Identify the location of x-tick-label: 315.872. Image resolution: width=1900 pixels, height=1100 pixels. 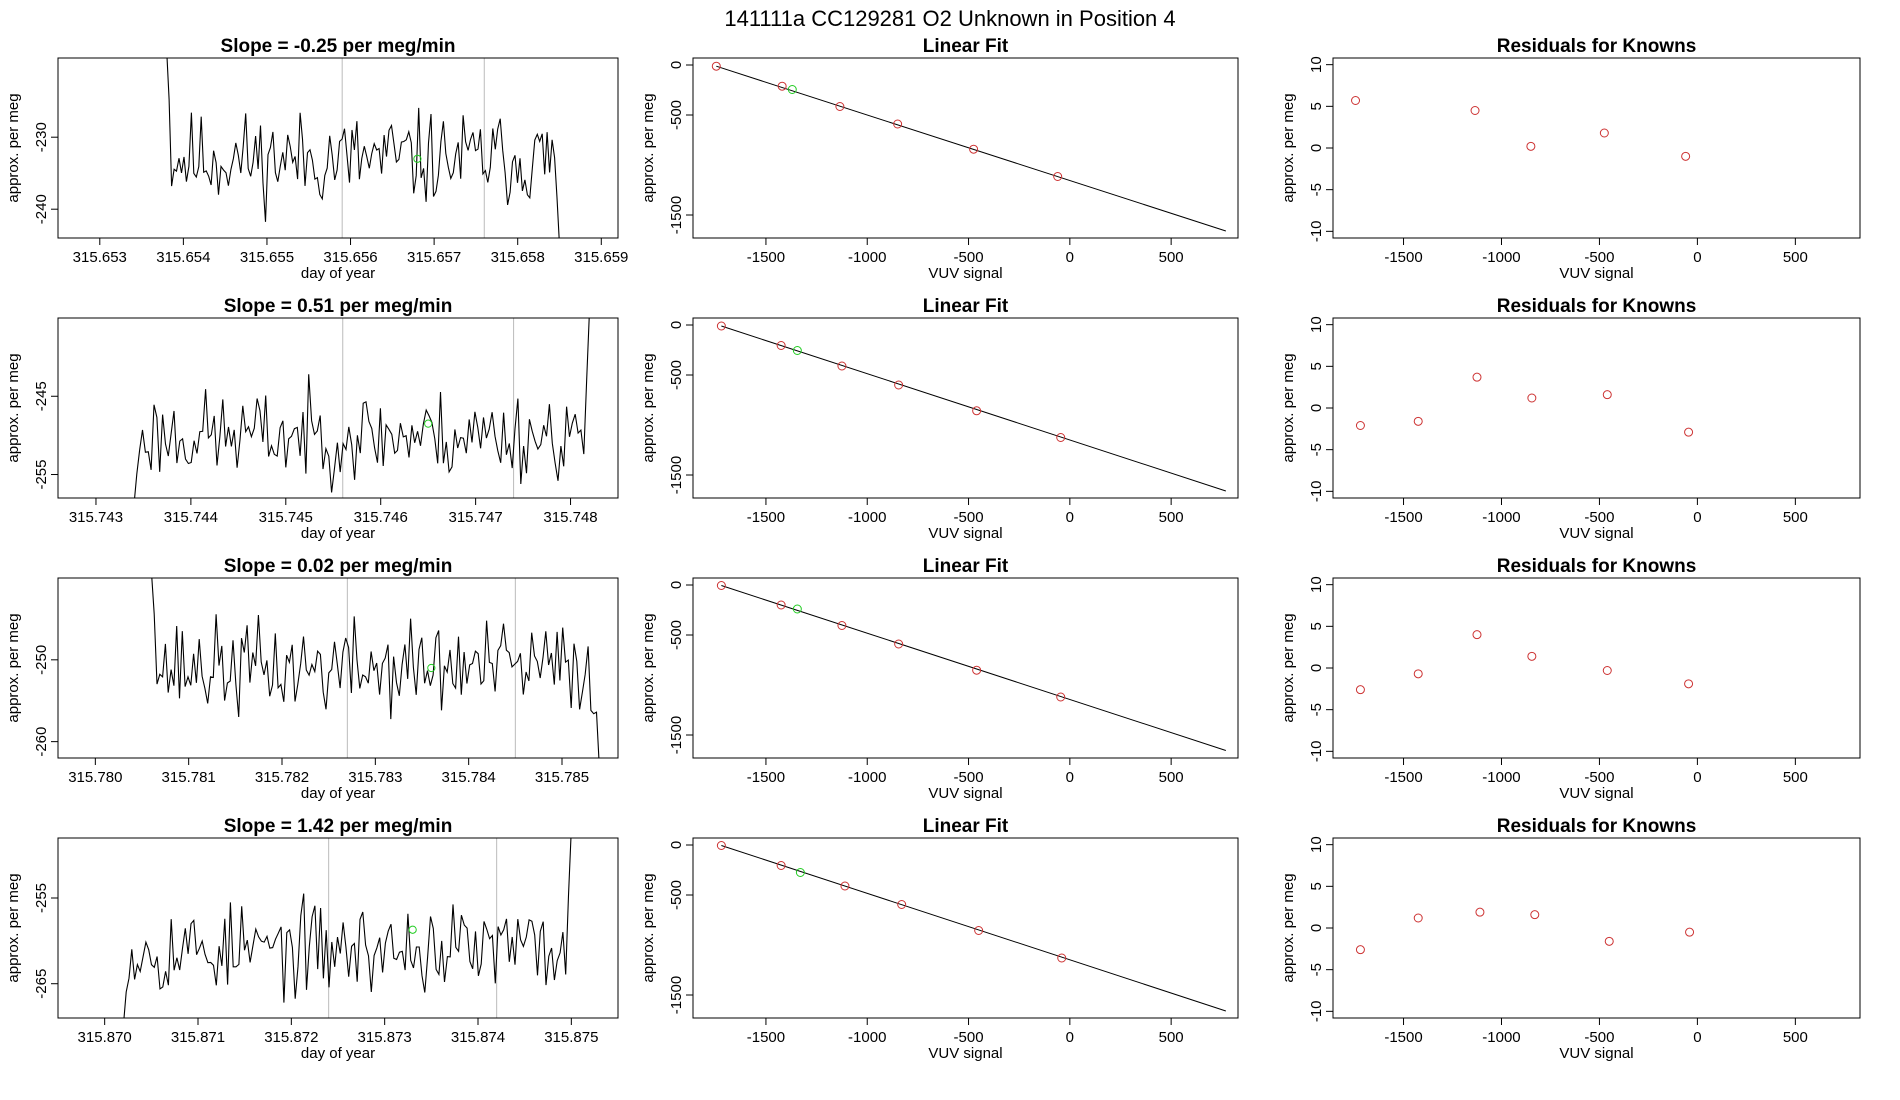
(291, 1037).